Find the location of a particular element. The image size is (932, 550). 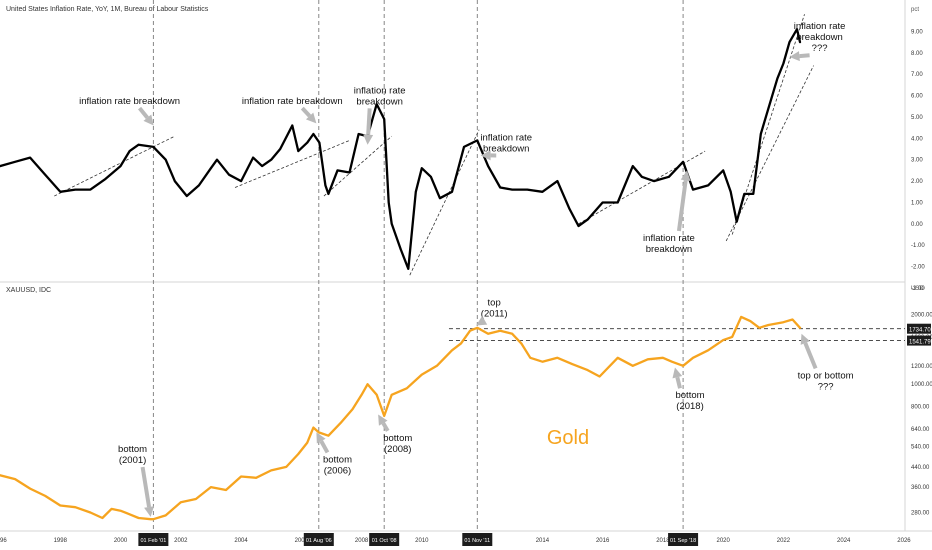

x-axis-tick: 2010 is located at coordinates (422, 541).